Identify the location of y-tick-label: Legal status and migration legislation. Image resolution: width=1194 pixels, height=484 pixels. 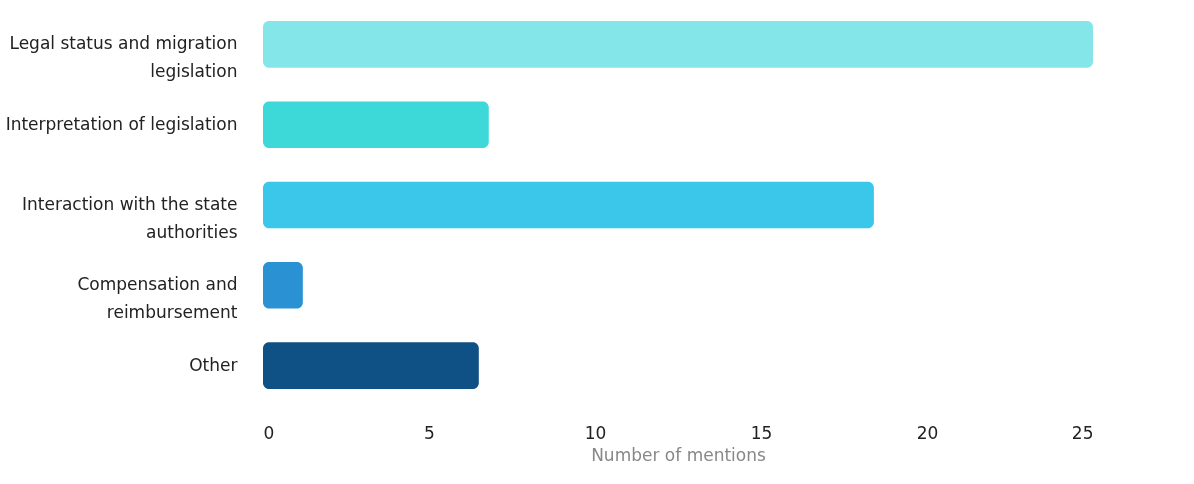
(123, 57).